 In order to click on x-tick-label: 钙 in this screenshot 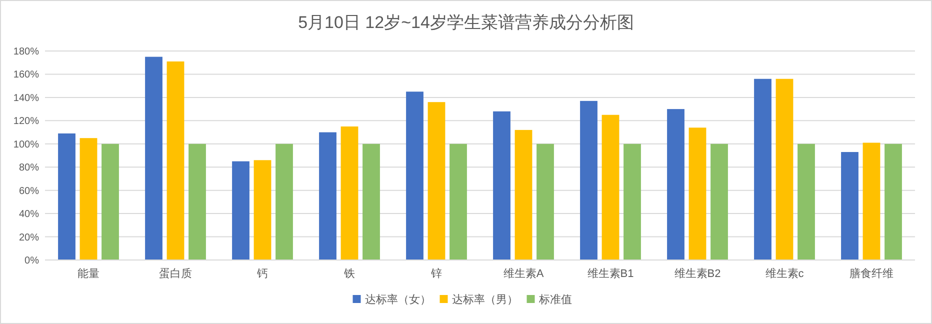, I will do `click(262, 274)`.